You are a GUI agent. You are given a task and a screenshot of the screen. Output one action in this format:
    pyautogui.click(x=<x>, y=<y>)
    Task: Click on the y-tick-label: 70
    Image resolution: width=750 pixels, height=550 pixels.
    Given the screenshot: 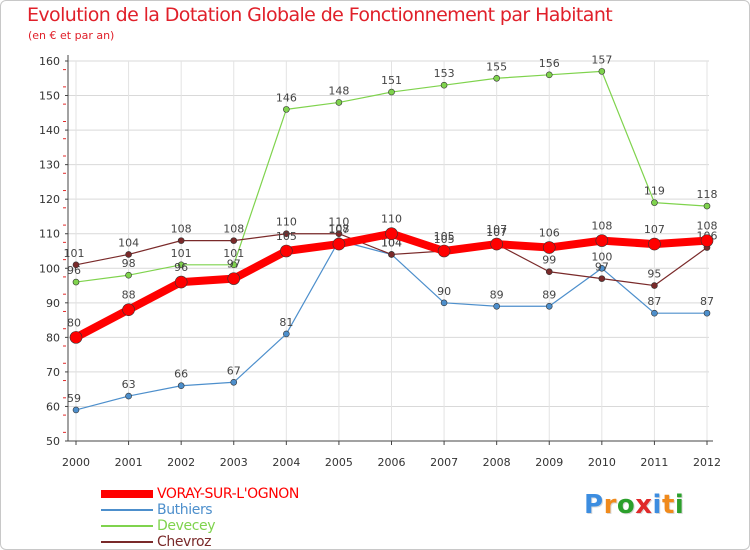 What is the action you would take?
    pyautogui.click(x=53, y=372)
    